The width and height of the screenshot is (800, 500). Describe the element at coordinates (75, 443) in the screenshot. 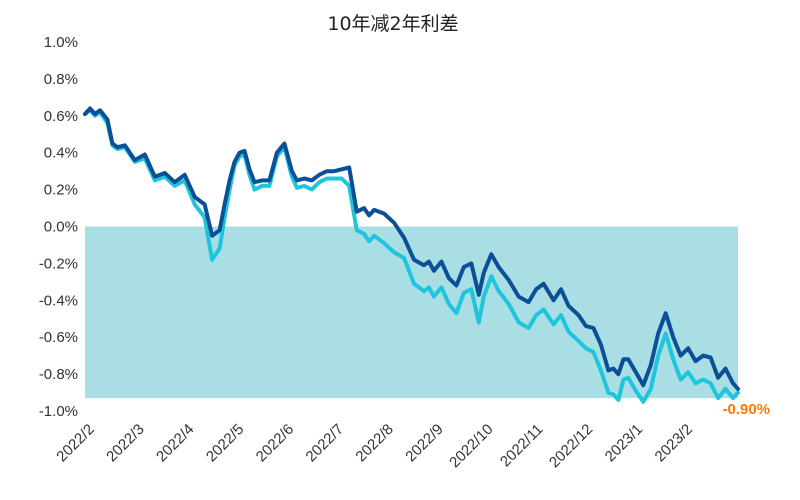

I see `x-tick-label: 2022/2` at that location.